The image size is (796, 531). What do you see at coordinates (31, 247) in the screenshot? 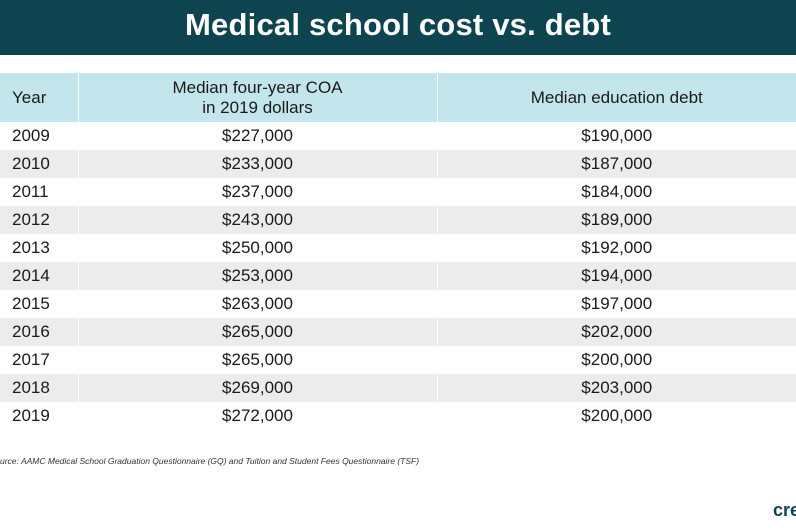
I see `year-cell: 2013` at bounding box center [31, 247].